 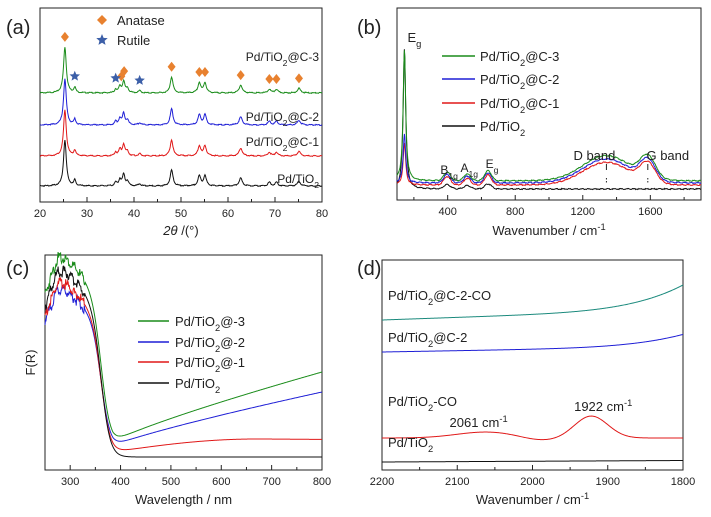 I want to click on x-tick-label-a: 30, so click(x=87, y=214).